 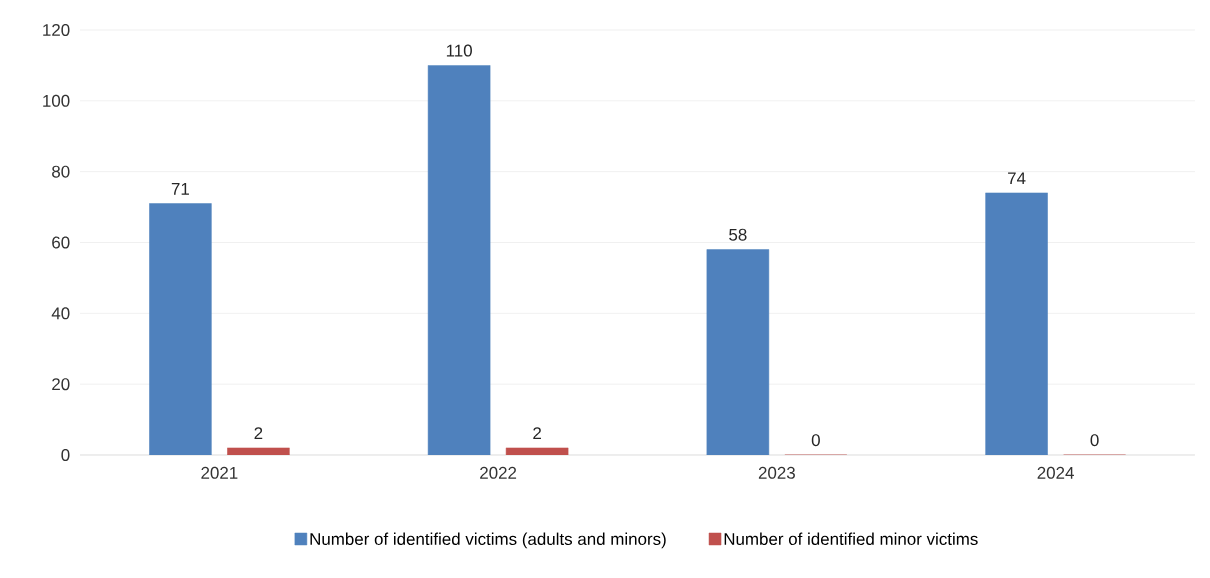 I want to click on y-tick-label: 100, so click(x=56, y=100).